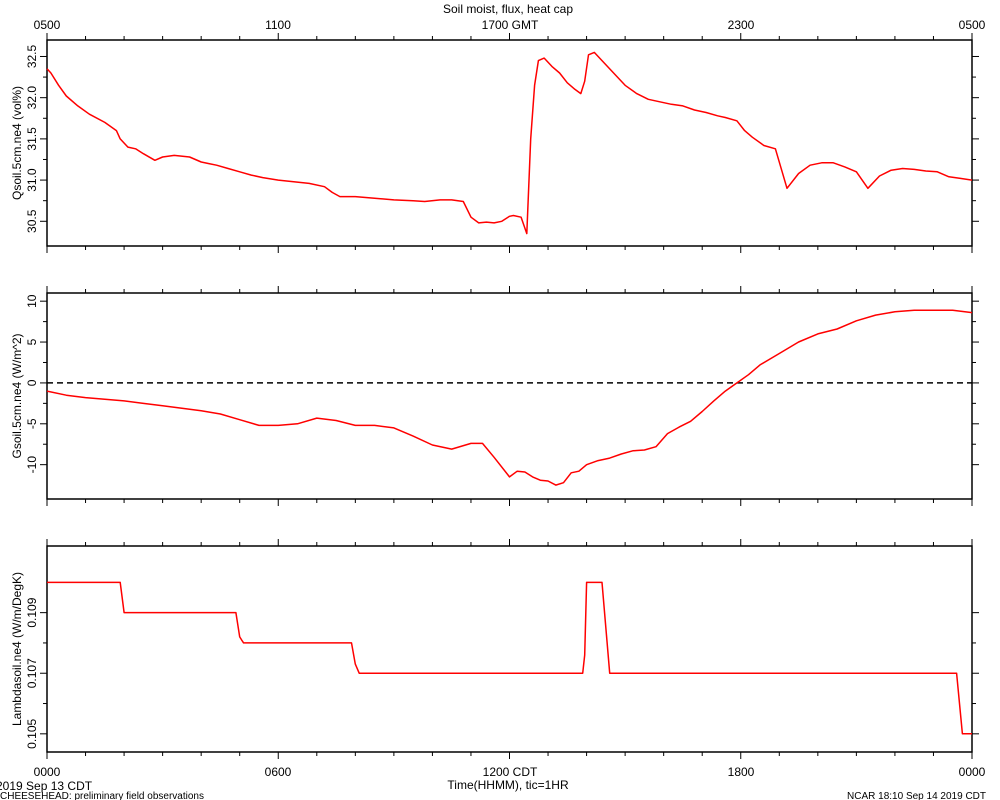 This screenshot has height=800, width=1000. Describe the element at coordinates (508, 785) in the screenshot. I see `x-axis-label: Time(HHMM), tic=1HR` at that location.